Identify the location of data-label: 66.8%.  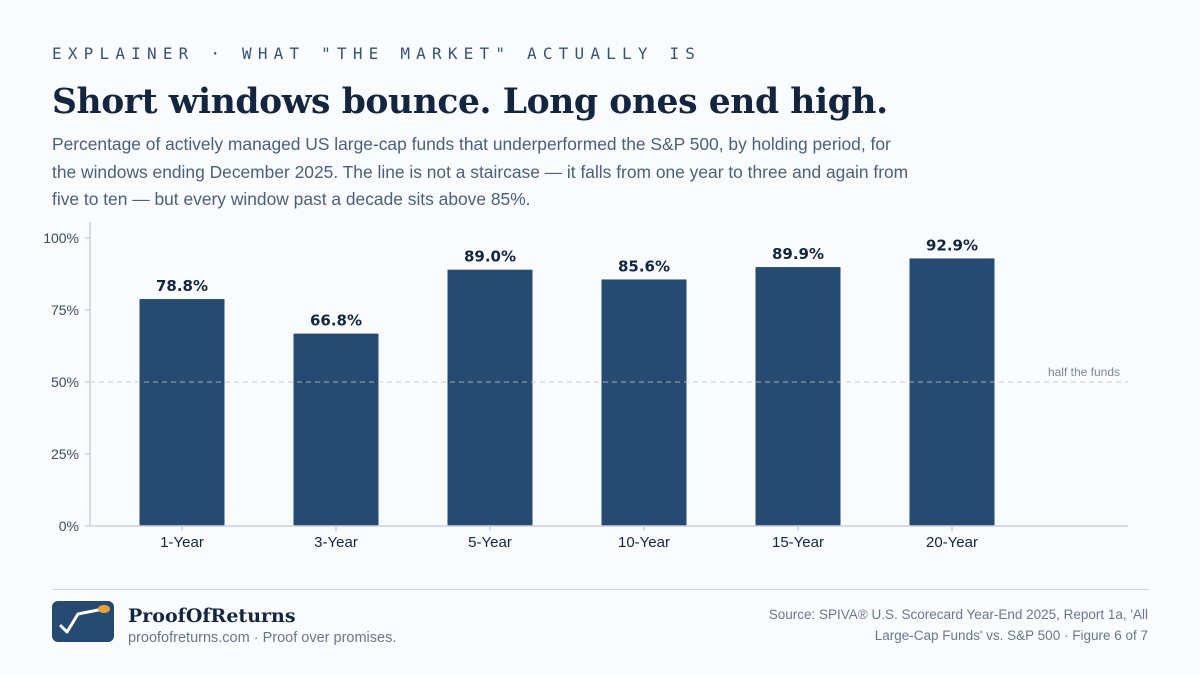
(336, 321).